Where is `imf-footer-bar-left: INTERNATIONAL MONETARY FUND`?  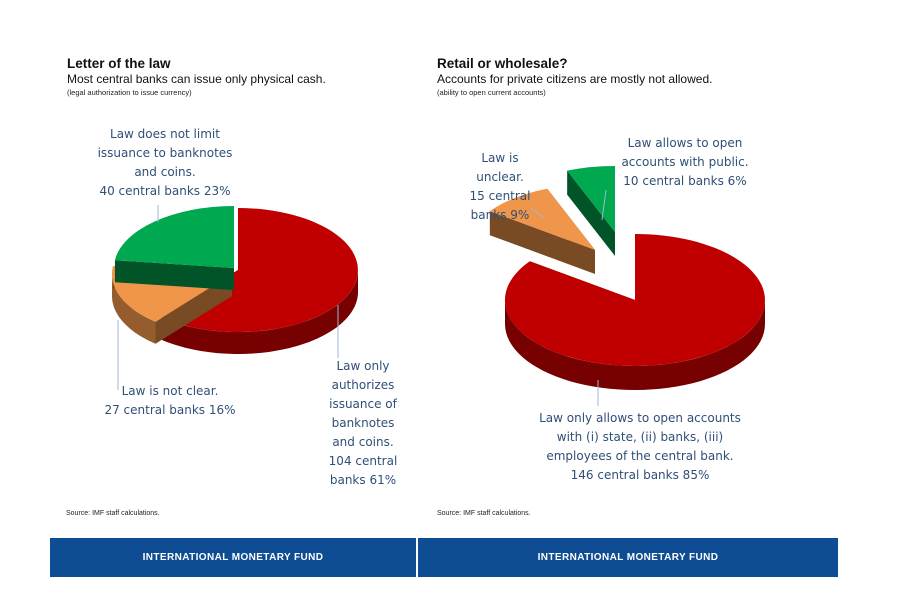 imf-footer-bar-left: INTERNATIONAL MONETARY FUND is located at coordinates (233, 557).